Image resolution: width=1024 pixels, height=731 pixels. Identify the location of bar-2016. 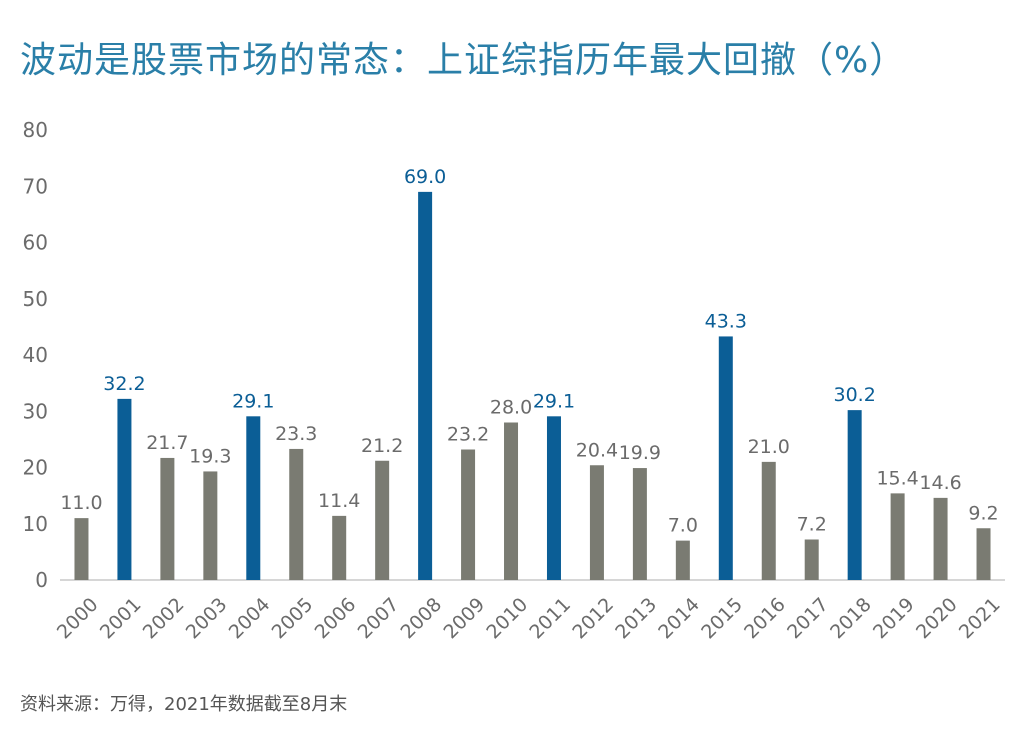
(768, 520).